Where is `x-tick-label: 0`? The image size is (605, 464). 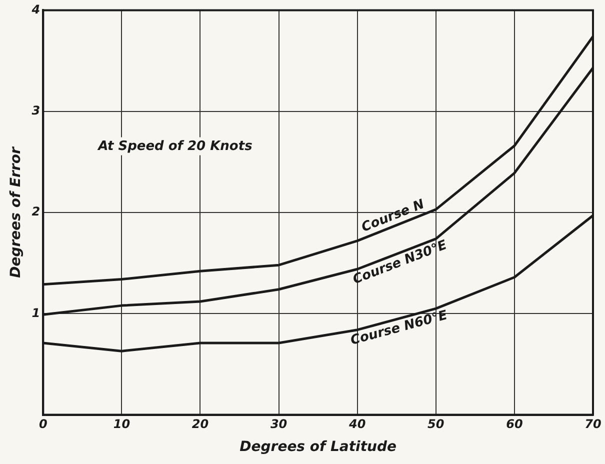 x-tick-label: 0 is located at coordinates (43, 424).